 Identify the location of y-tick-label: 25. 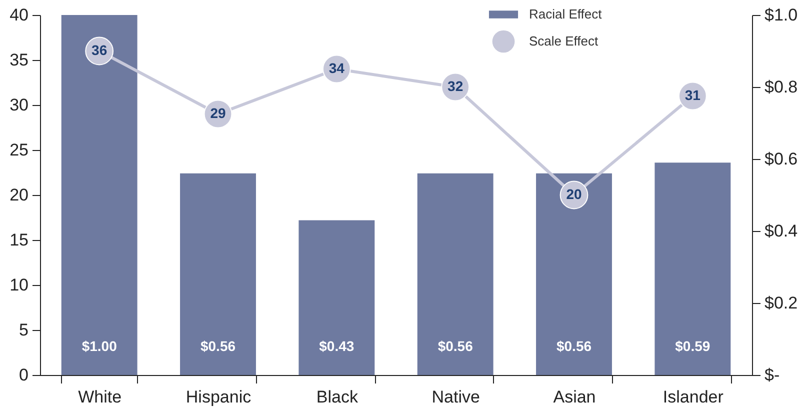
(19, 150).